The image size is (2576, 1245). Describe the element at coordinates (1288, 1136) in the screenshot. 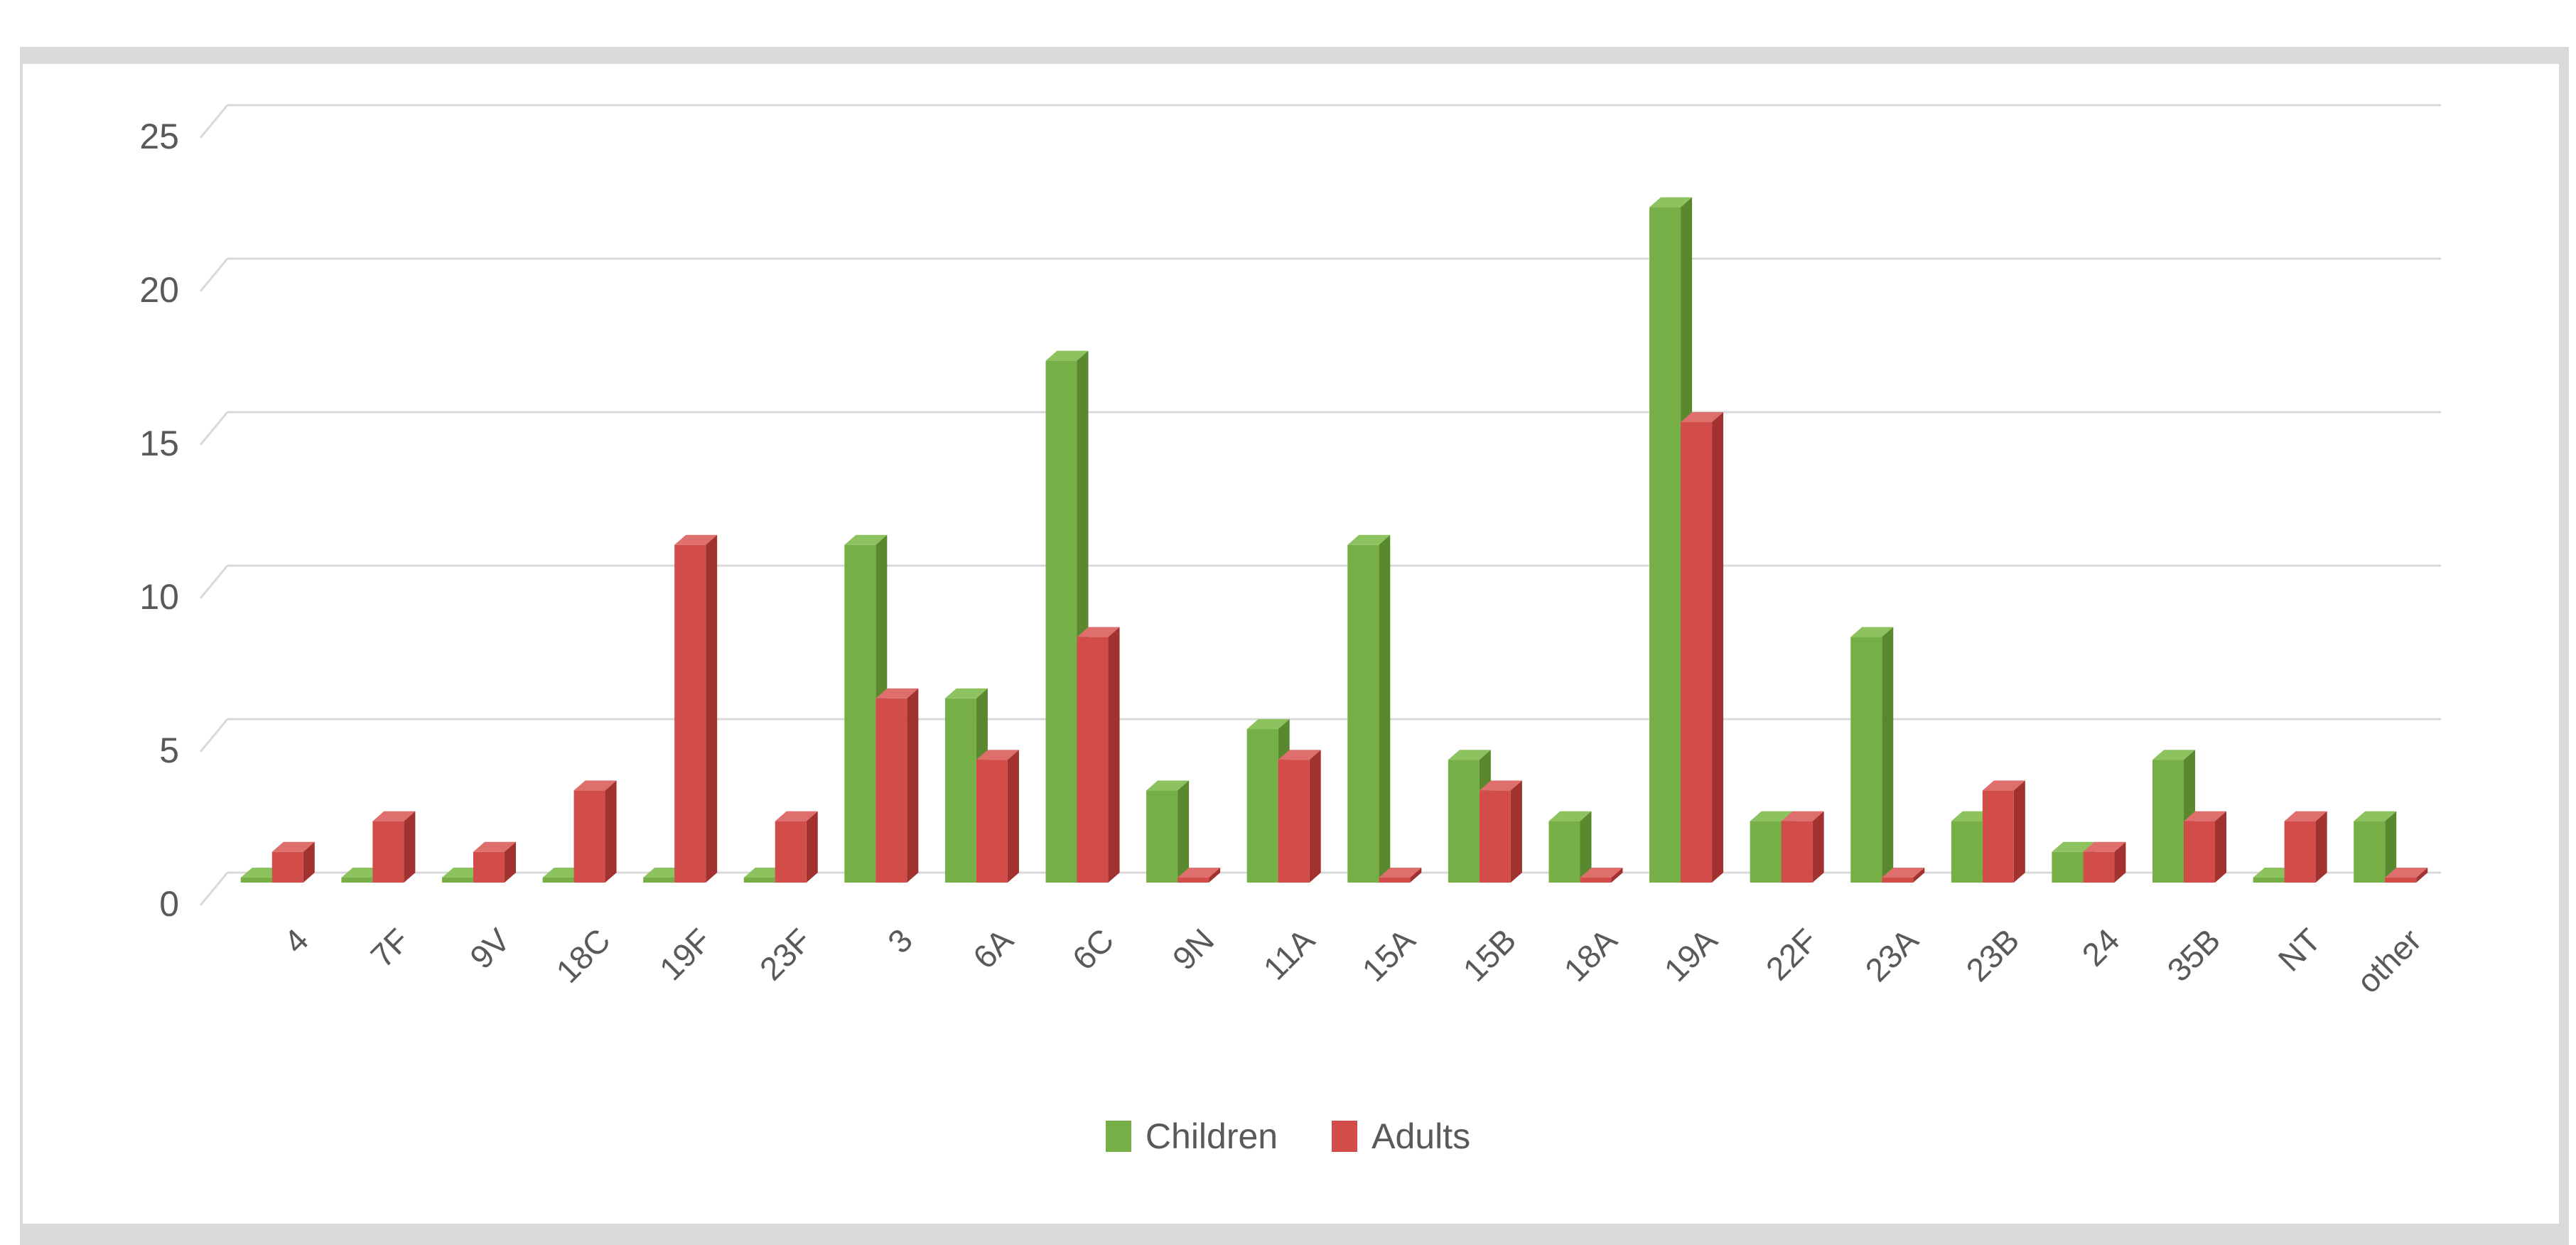

I see `chart-legend: Children Adults` at that location.